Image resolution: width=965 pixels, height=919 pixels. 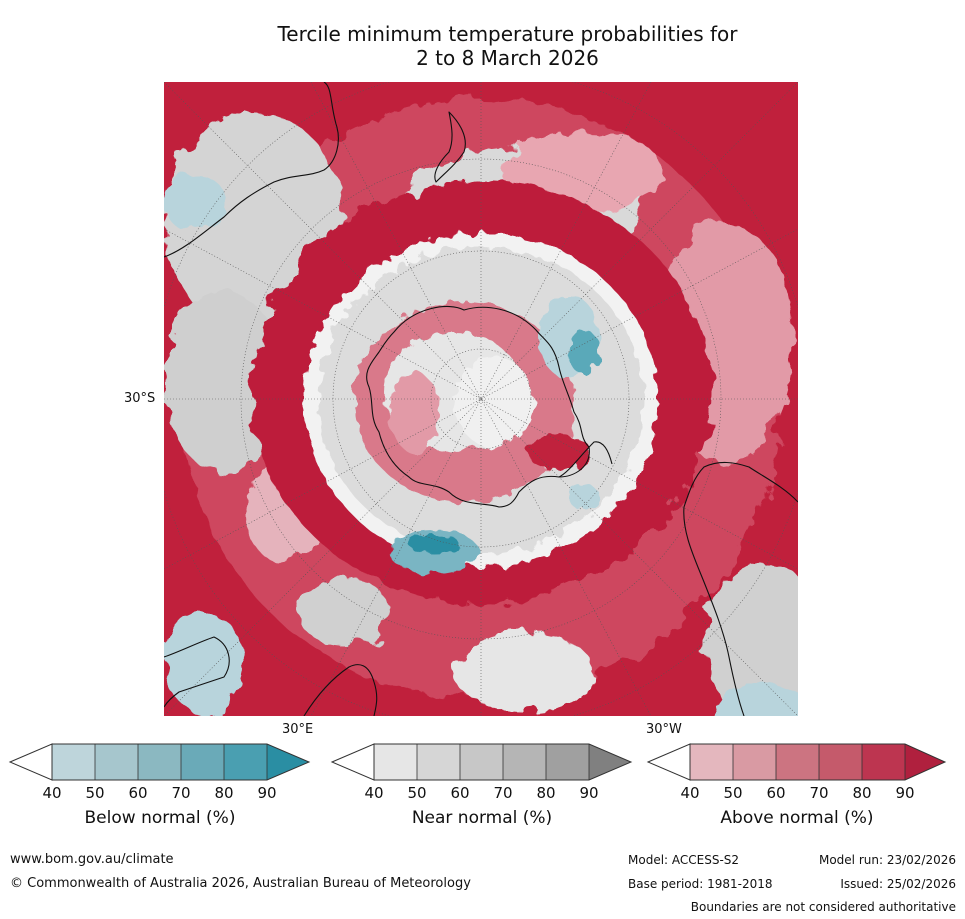 What do you see at coordinates (684, 860) in the screenshot?
I see `model-name: Model: ACCESS-S2` at bounding box center [684, 860].